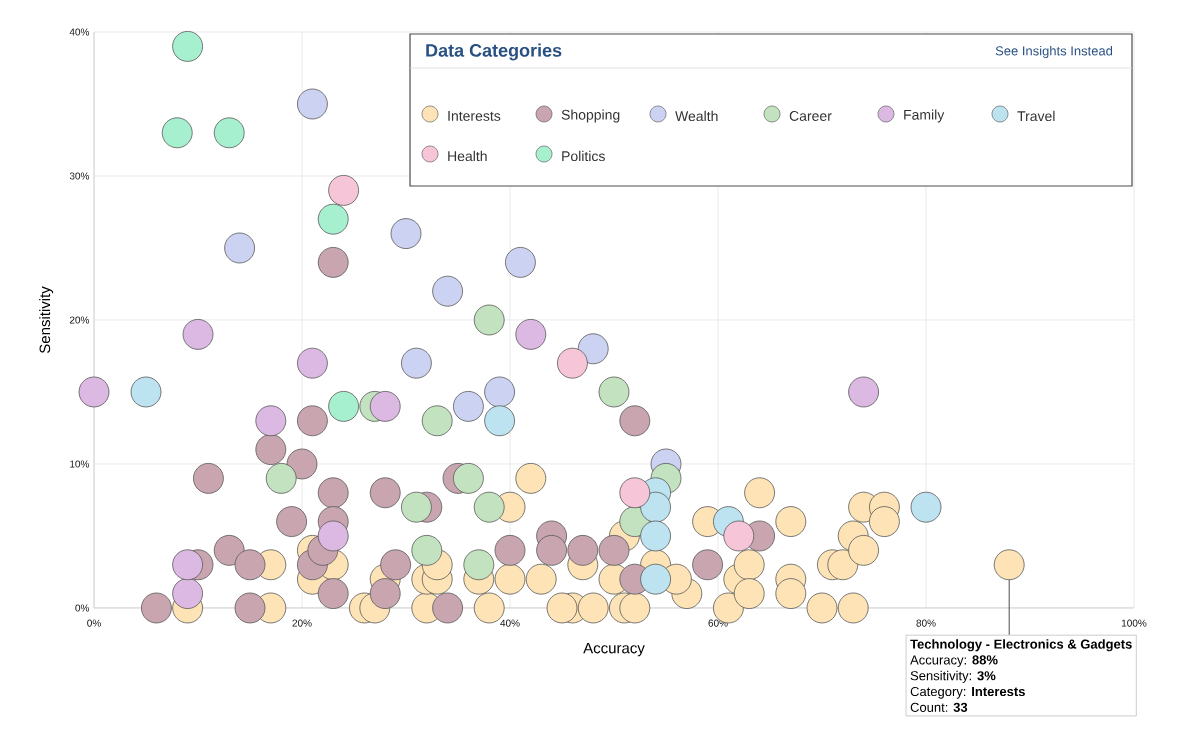 The width and height of the screenshot is (1194, 732). Describe the element at coordinates (494, 52) in the screenshot. I see `legend-title: Data Categories` at that location.